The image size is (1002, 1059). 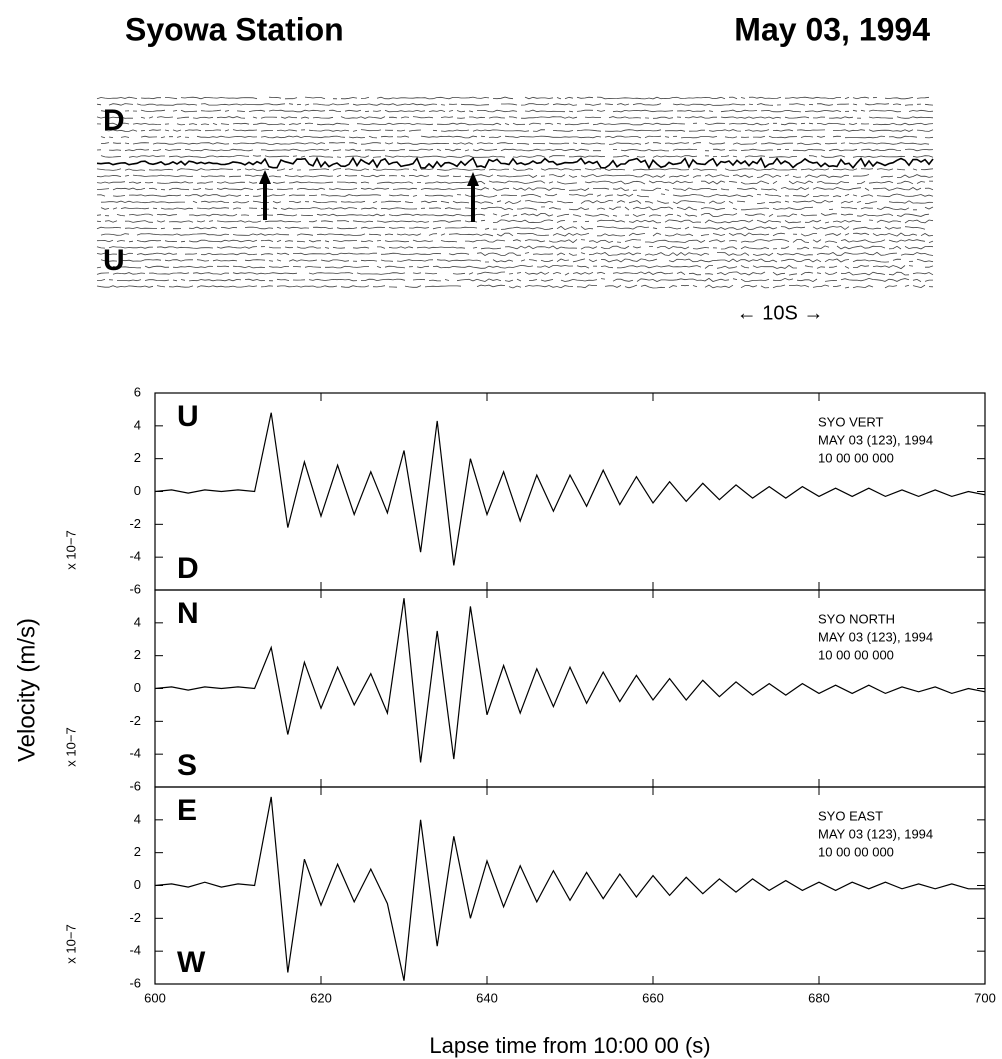 I want to click on panel-bottom-label: D, so click(x=188, y=568).